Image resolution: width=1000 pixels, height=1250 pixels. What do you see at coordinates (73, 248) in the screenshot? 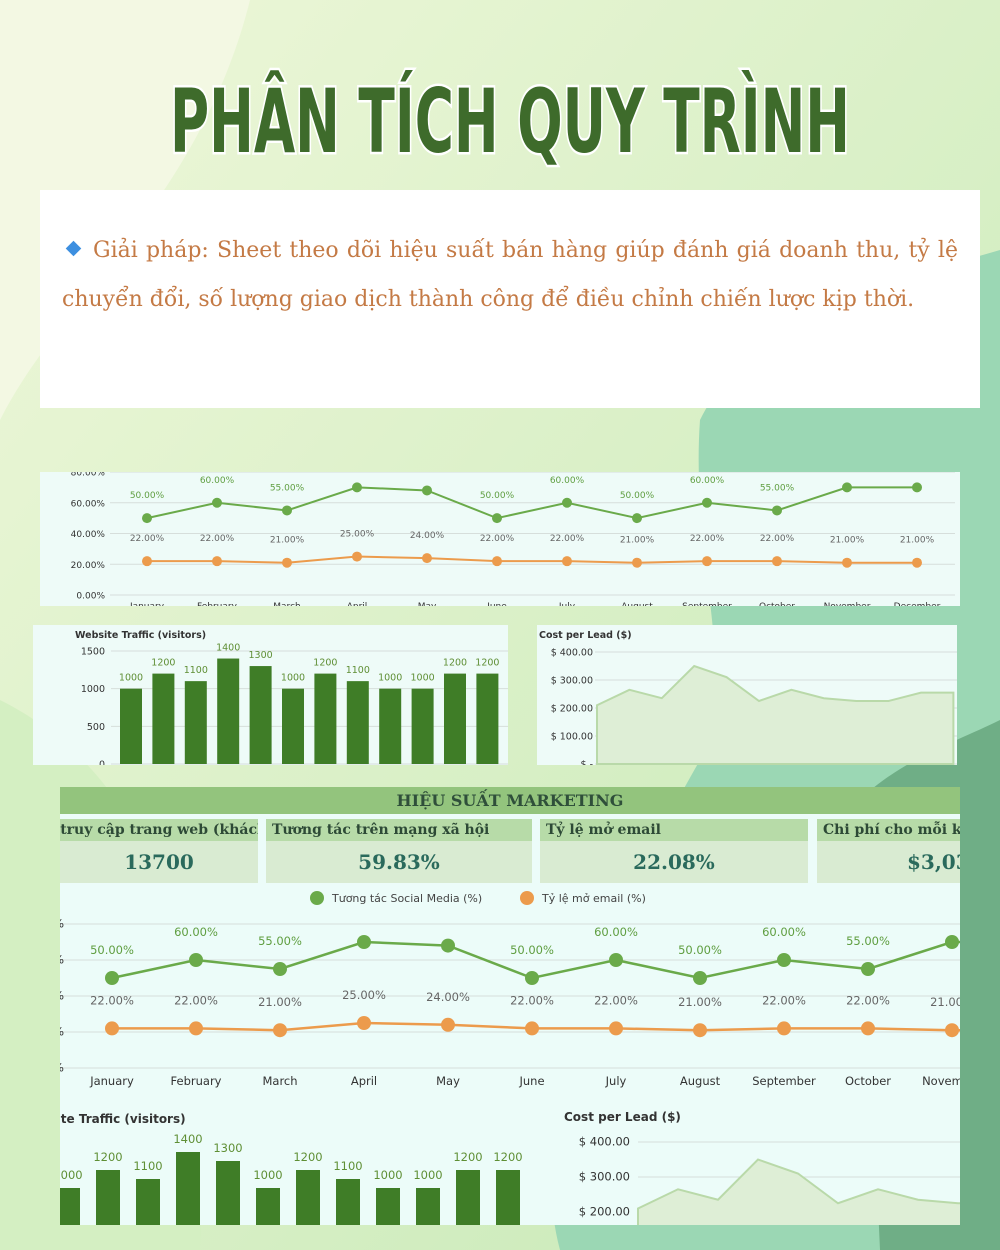
I see `bullet` at bounding box center [73, 248].